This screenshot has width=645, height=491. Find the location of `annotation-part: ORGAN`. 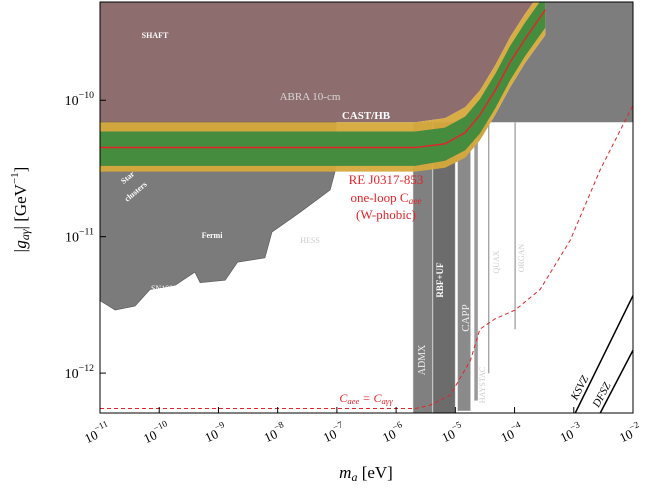

annotation-part: ORGAN is located at coordinates (521, 258).